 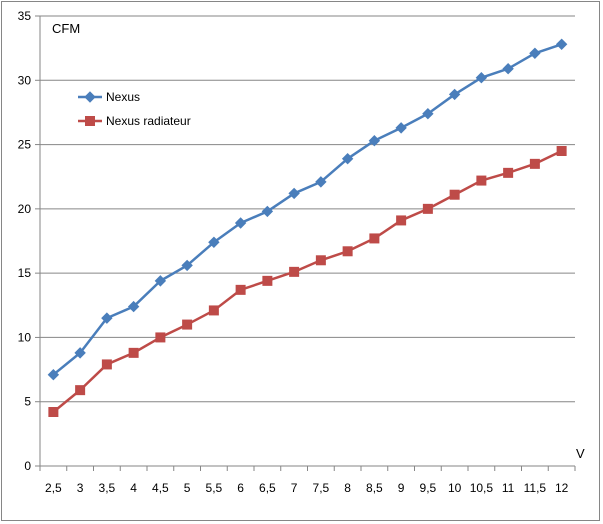 I want to click on x-tick-label: 10,5, so click(x=482, y=488).